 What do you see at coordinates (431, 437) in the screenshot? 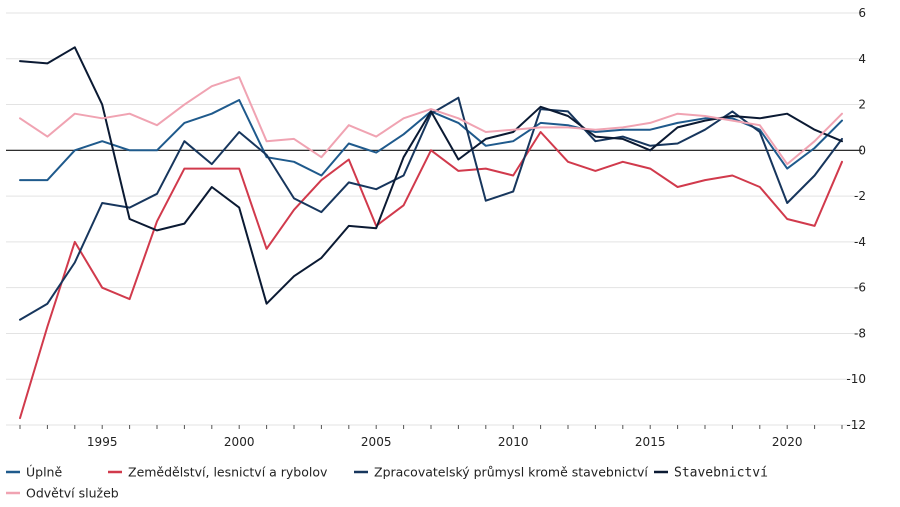
I see `x-axis-ticks: 1995 2000 2005 2010 2015 2020` at bounding box center [431, 437].